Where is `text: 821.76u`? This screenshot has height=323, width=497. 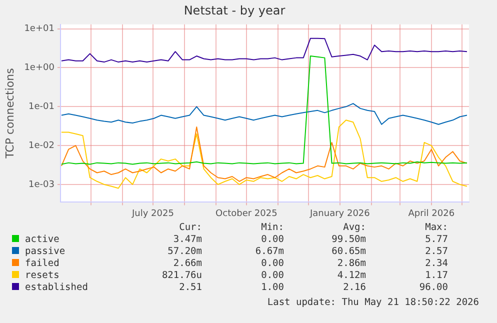
text: 821.76u is located at coordinates (181, 276).